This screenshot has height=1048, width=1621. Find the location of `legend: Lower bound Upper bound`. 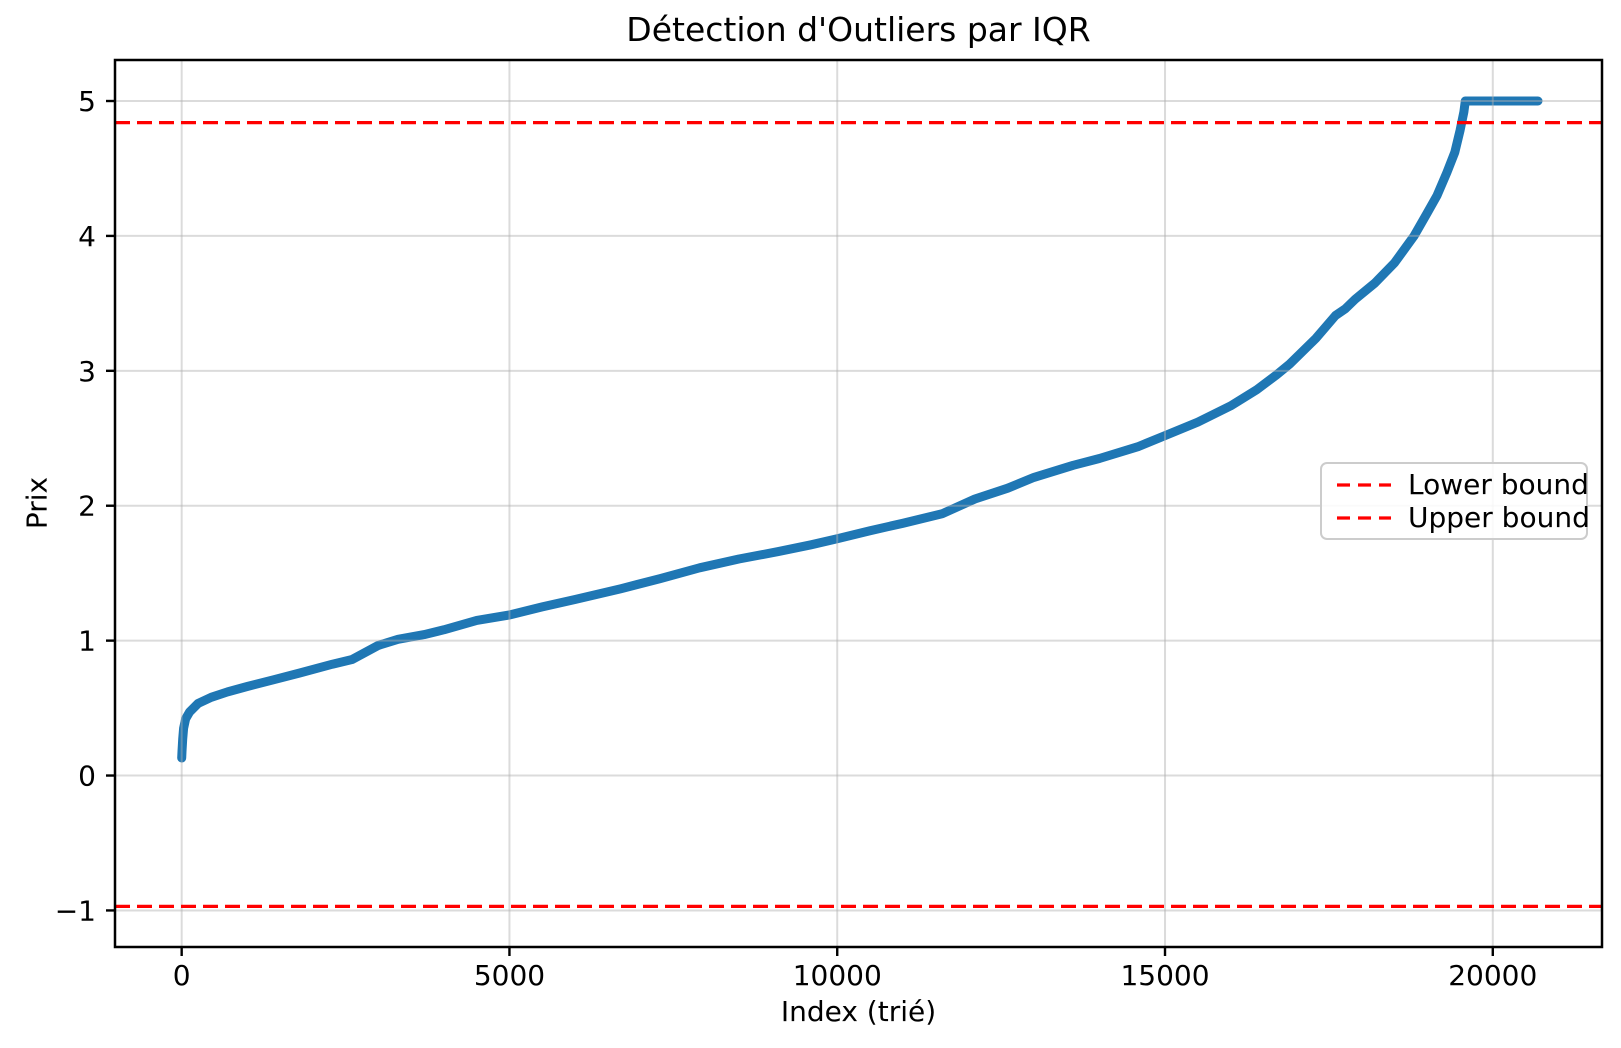

legend: Lower bound Upper bound is located at coordinates (1455, 501).